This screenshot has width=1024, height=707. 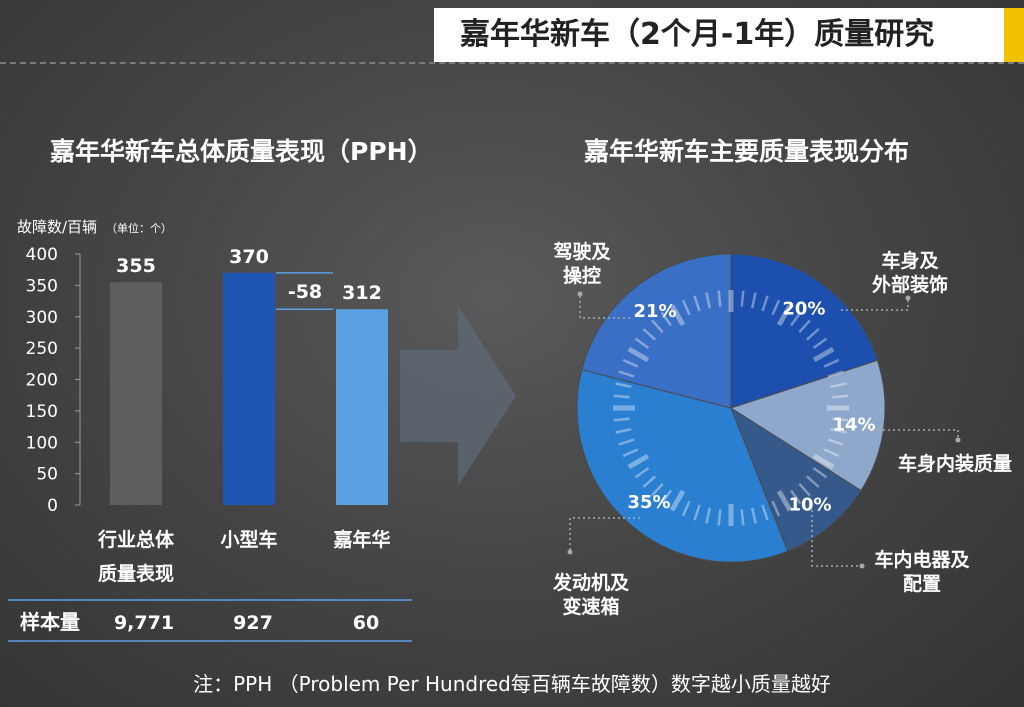 I want to click on y-tick-label: 100, so click(x=42, y=443).